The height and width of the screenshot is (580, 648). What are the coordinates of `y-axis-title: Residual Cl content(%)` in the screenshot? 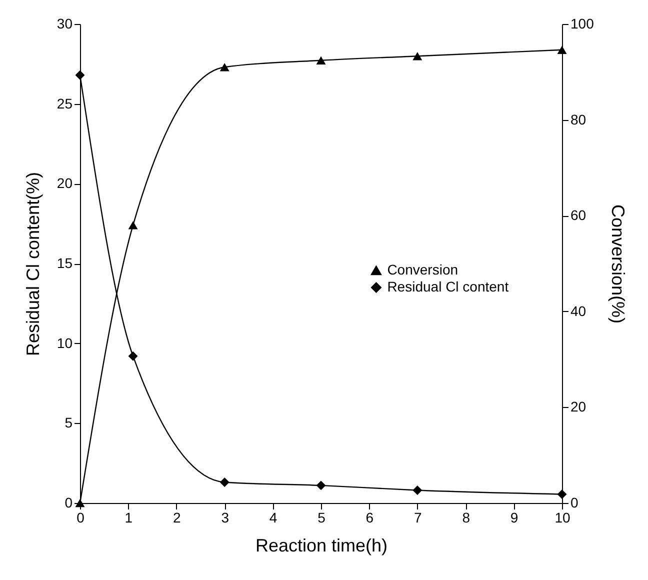 It's located at (32, 264).